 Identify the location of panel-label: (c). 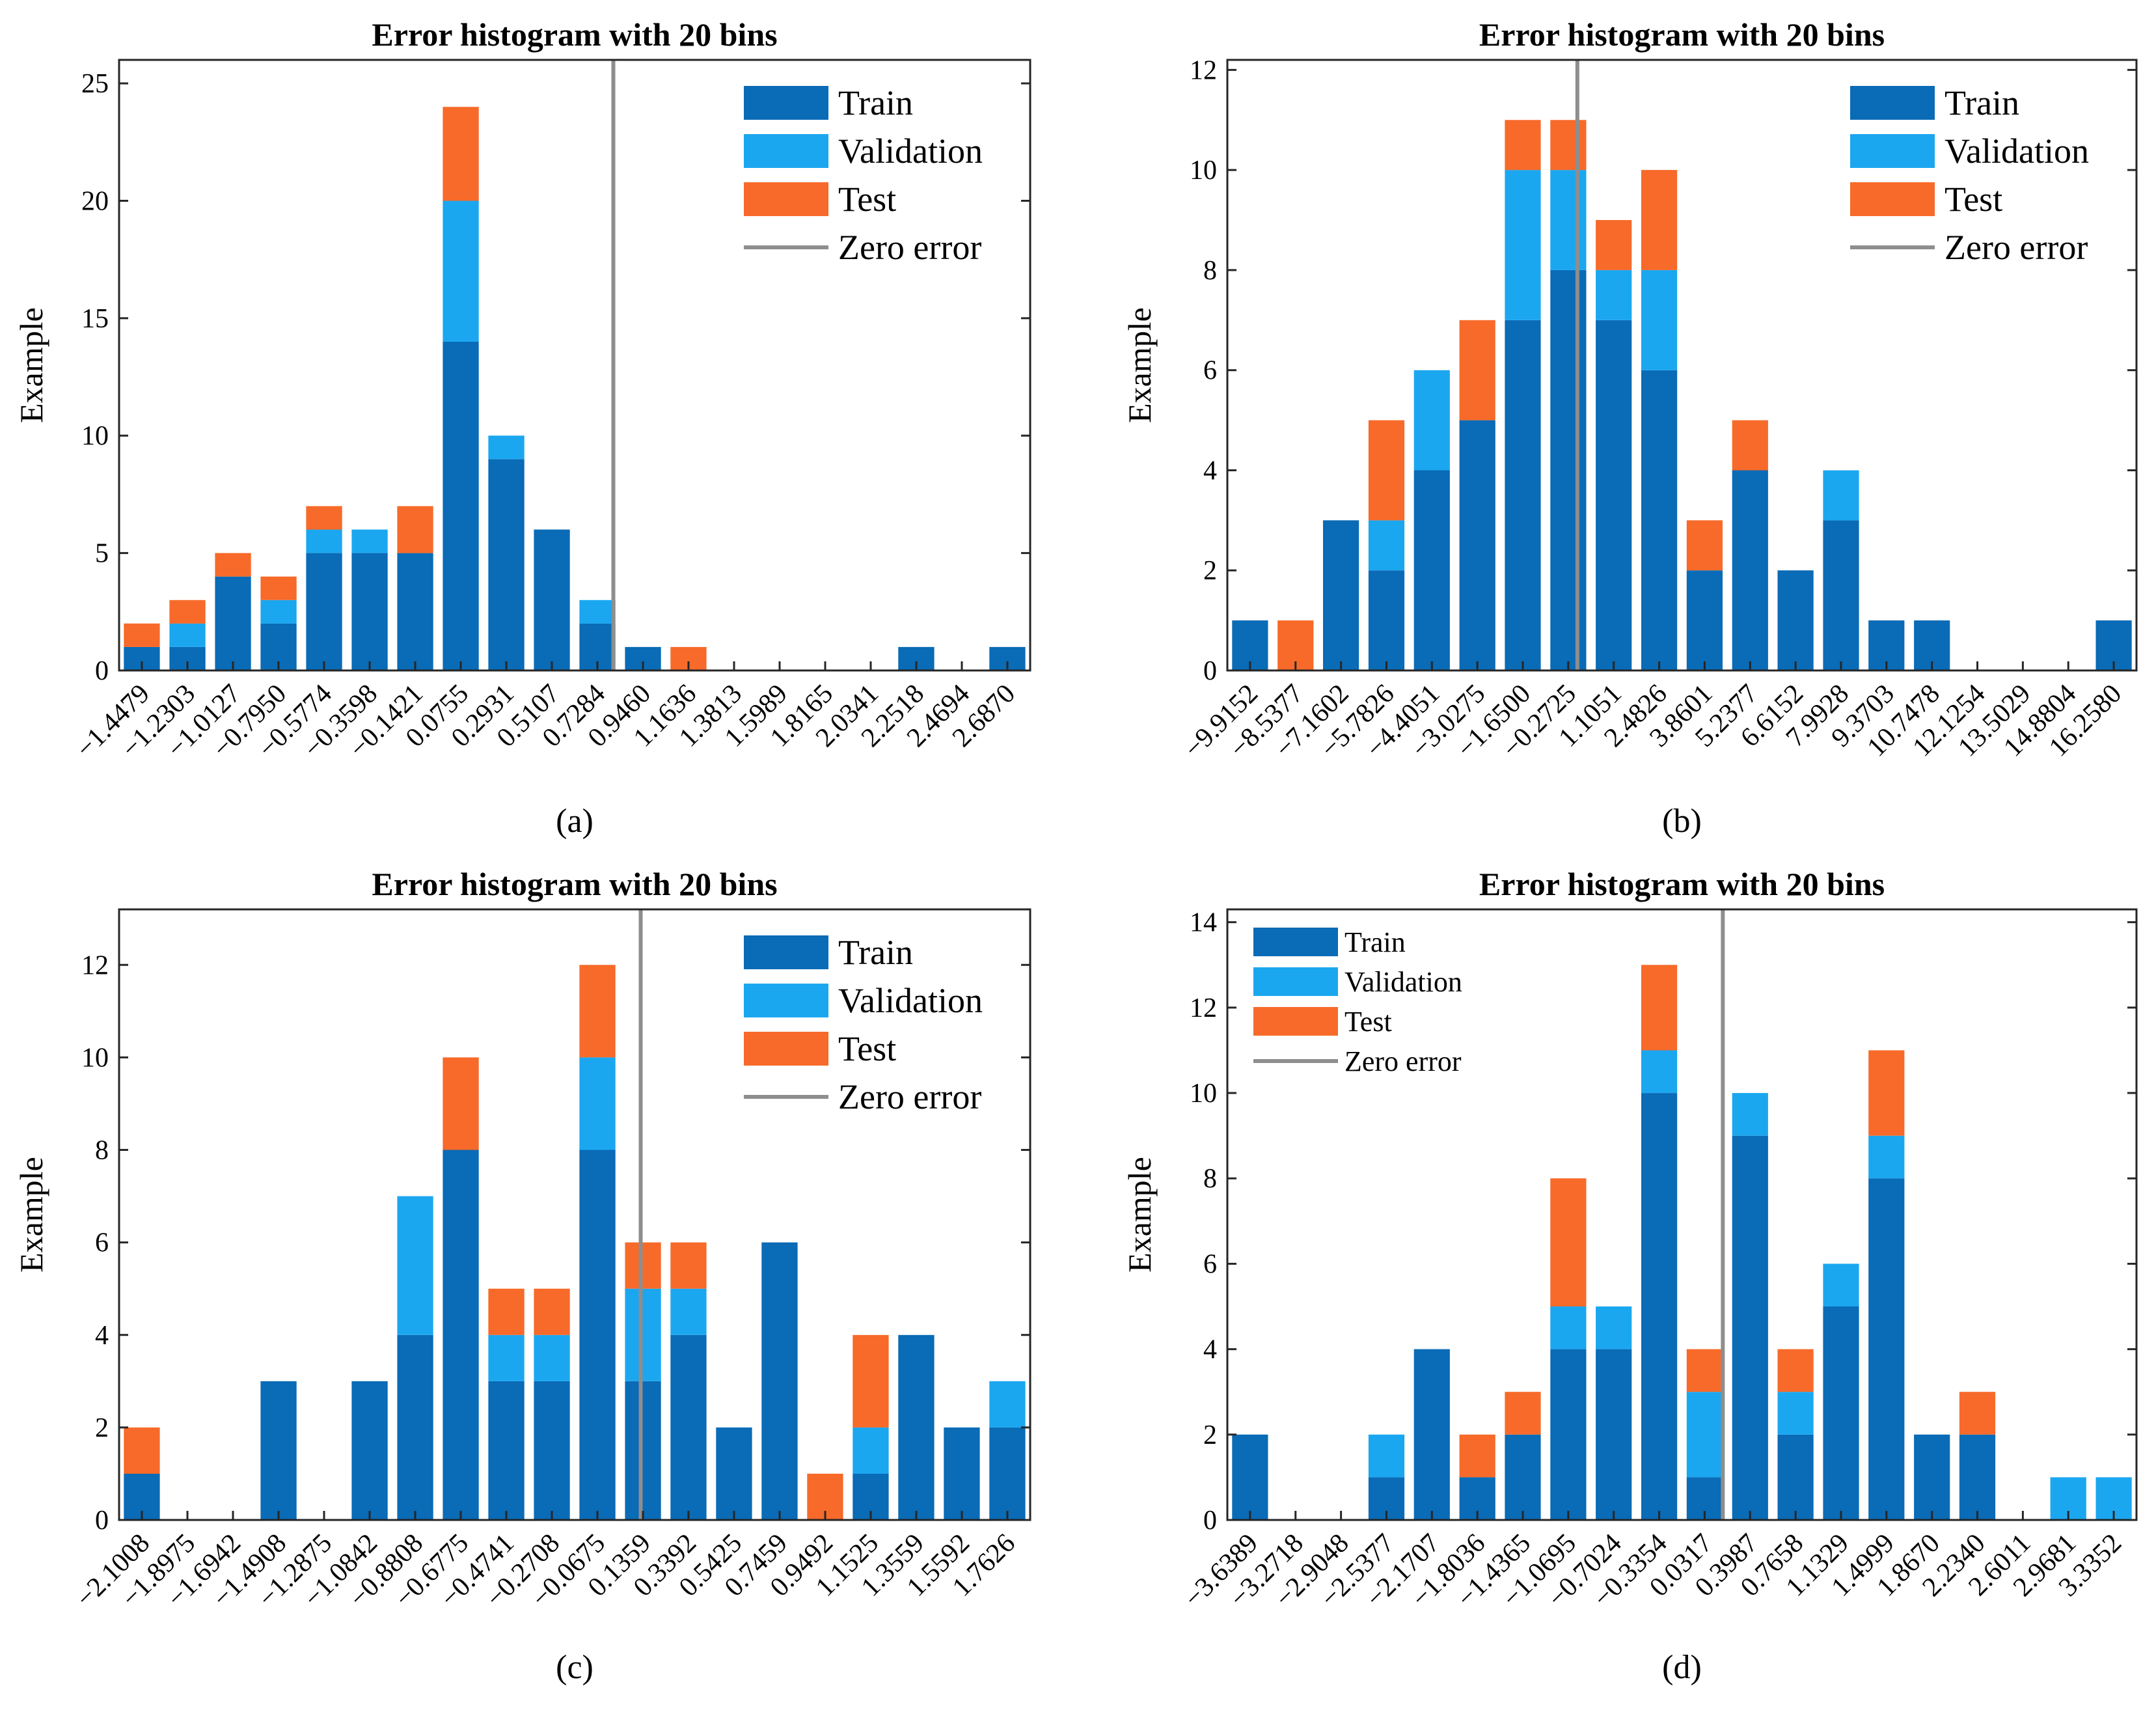
(575, 1667).